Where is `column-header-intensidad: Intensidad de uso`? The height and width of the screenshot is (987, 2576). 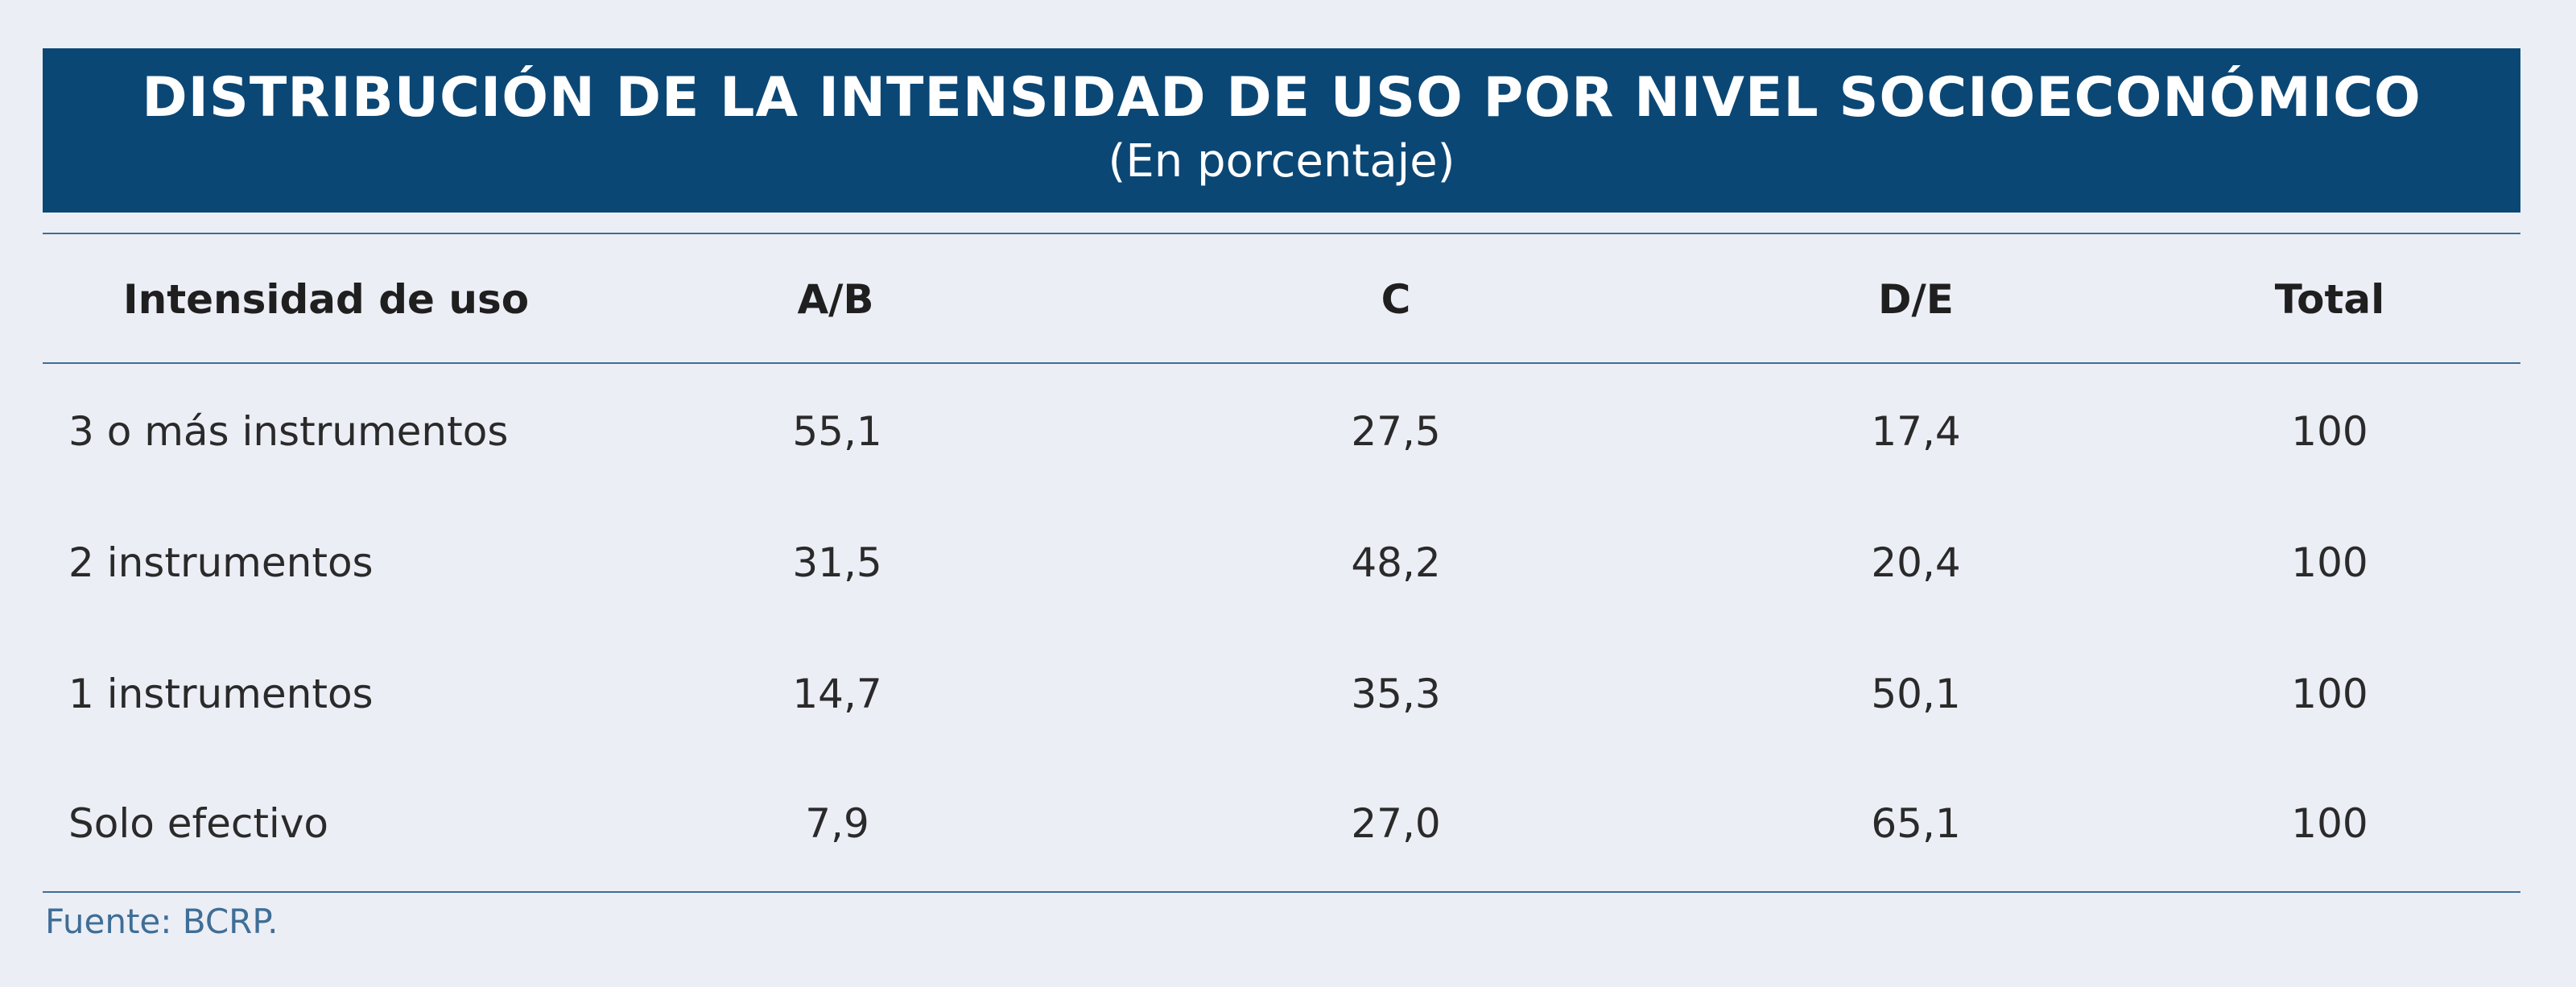 column-header-intensidad: Intensidad de uso is located at coordinates (326, 300).